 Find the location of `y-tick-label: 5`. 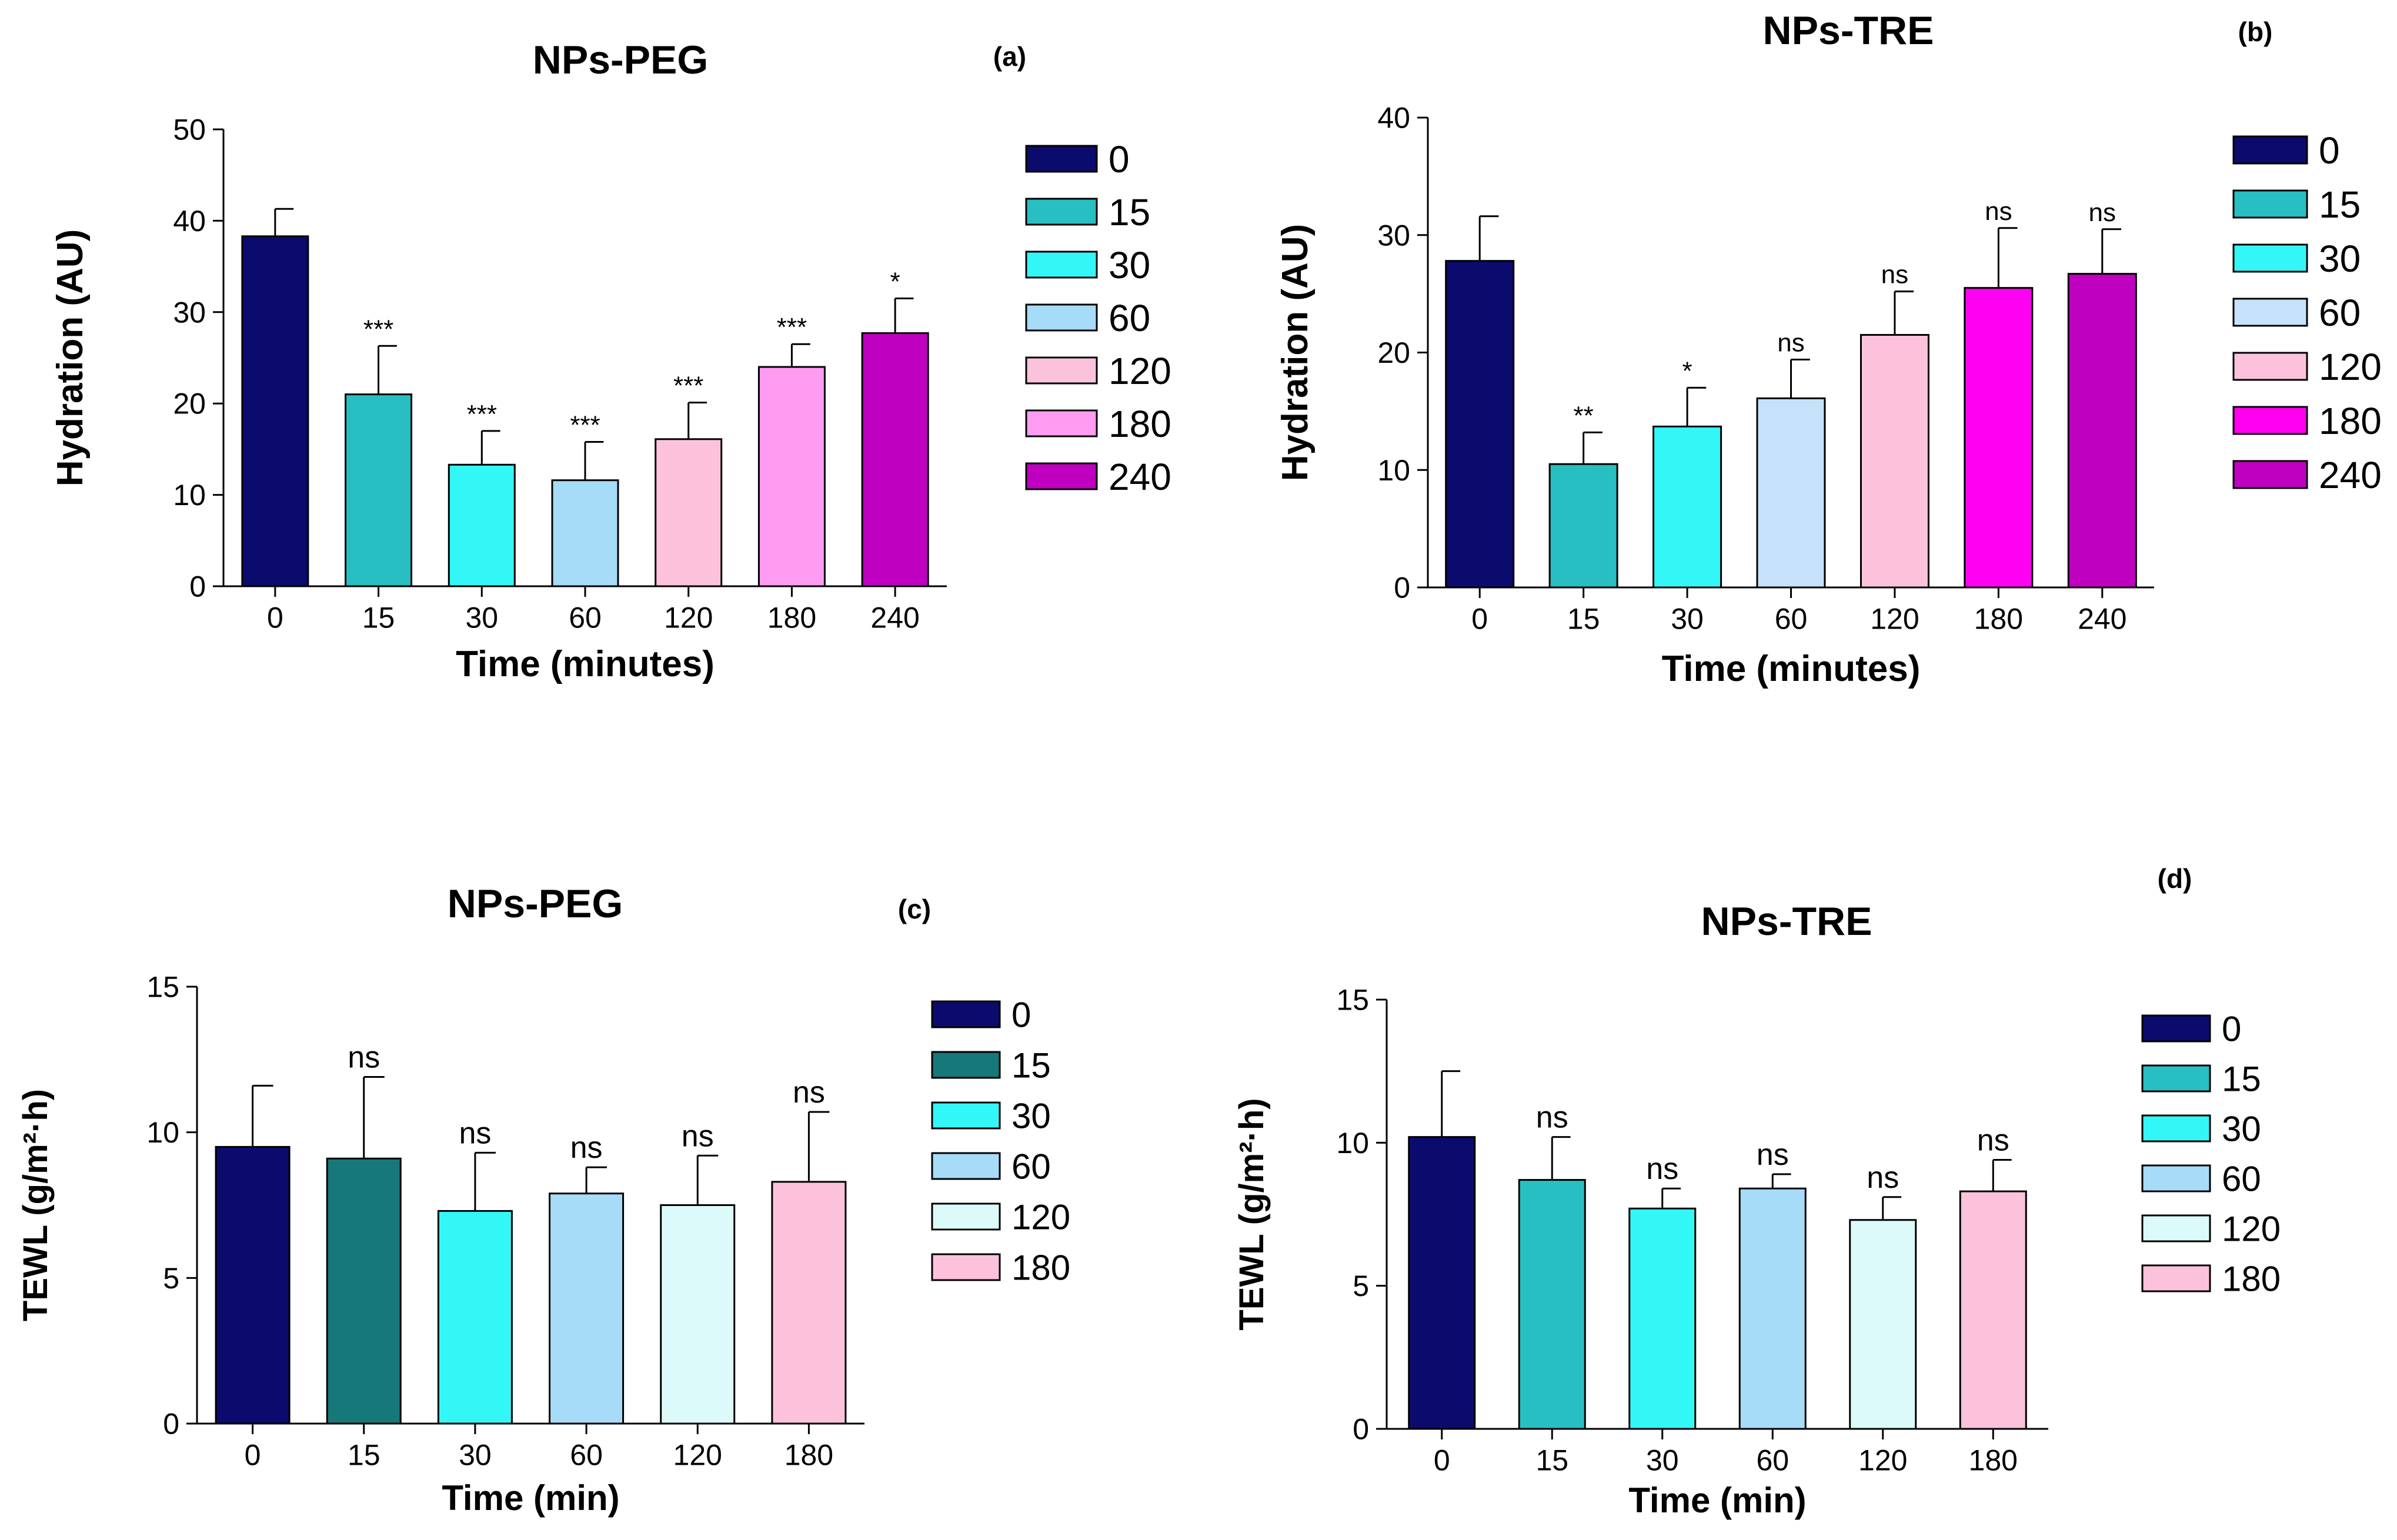

y-tick-label: 5 is located at coordinates (1361, 1286).